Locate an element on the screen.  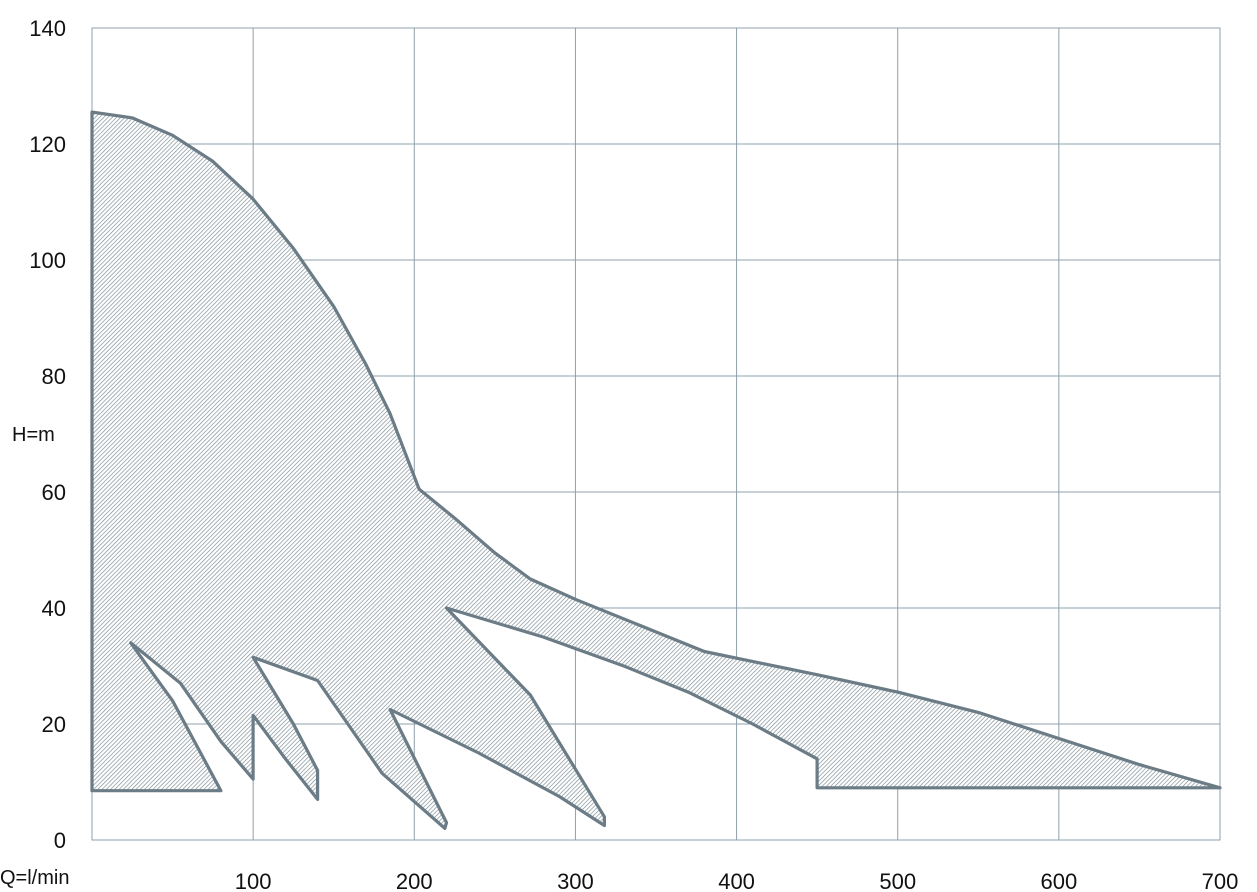
x-tick-label: 400 is located at coordinates (736, 880).